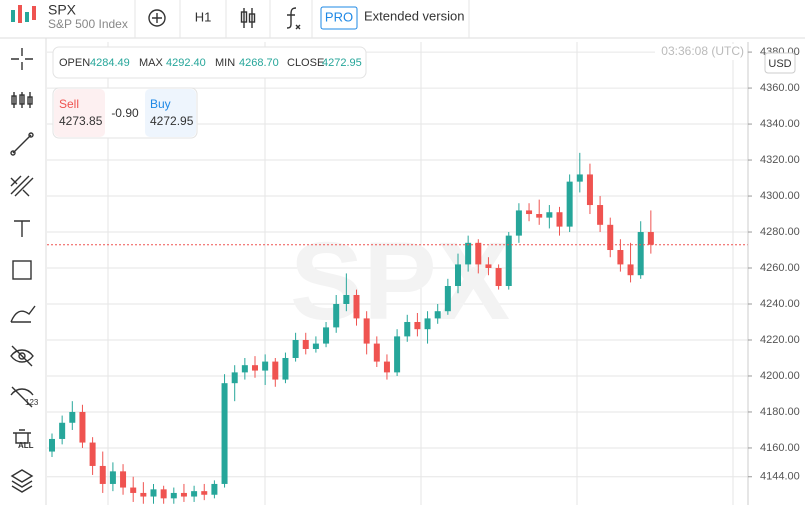  What do you see at coordinates (110, 63) in the screenshot?
I see `ohlc-value: 4284.49` at bounding box center [110, 63].